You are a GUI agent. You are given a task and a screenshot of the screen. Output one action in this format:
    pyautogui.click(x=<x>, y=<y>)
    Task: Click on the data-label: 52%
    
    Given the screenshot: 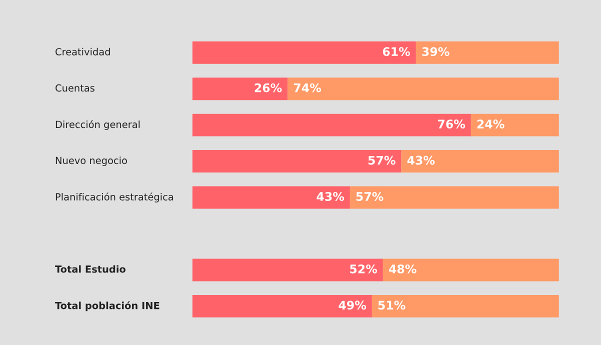 What is the action you would take?
    pyautogui.click(x=364, y=269)
    